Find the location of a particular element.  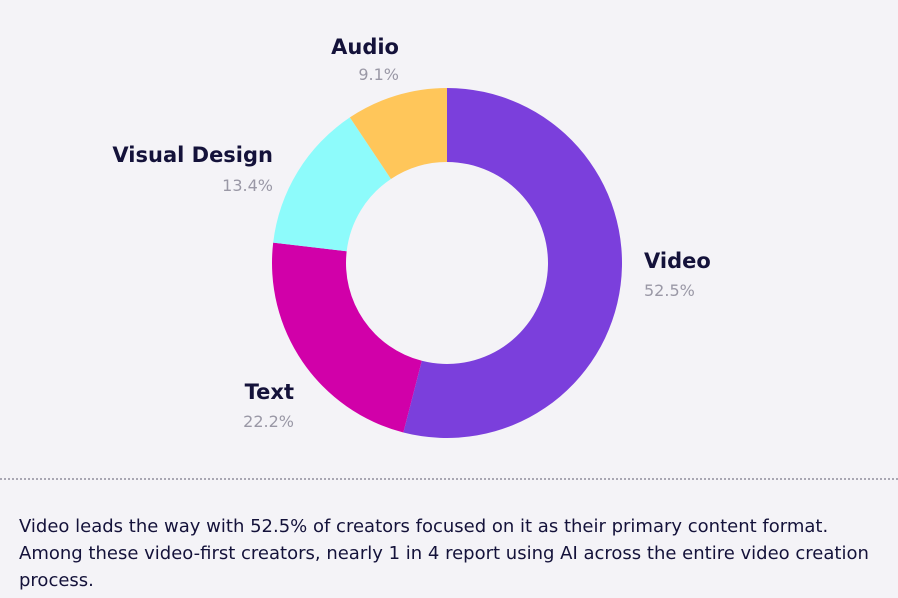

slice-value-video: 52.5% is located at coordinates (669, 290).